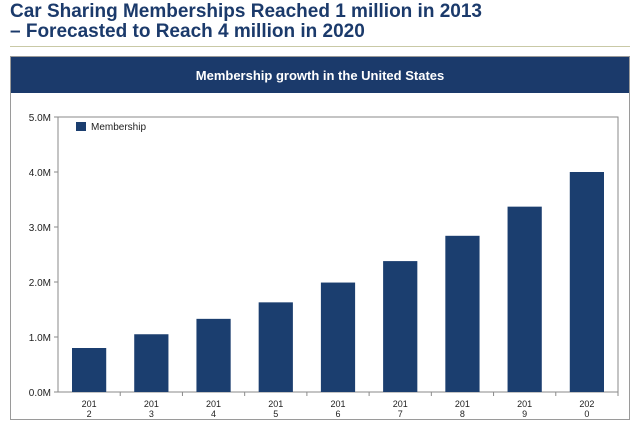  Describe the element at coordinates (187, 31) in the screenshot. I see `slide-title-line-2: – Forecasted to Reach 4 million in 2020` at that location.